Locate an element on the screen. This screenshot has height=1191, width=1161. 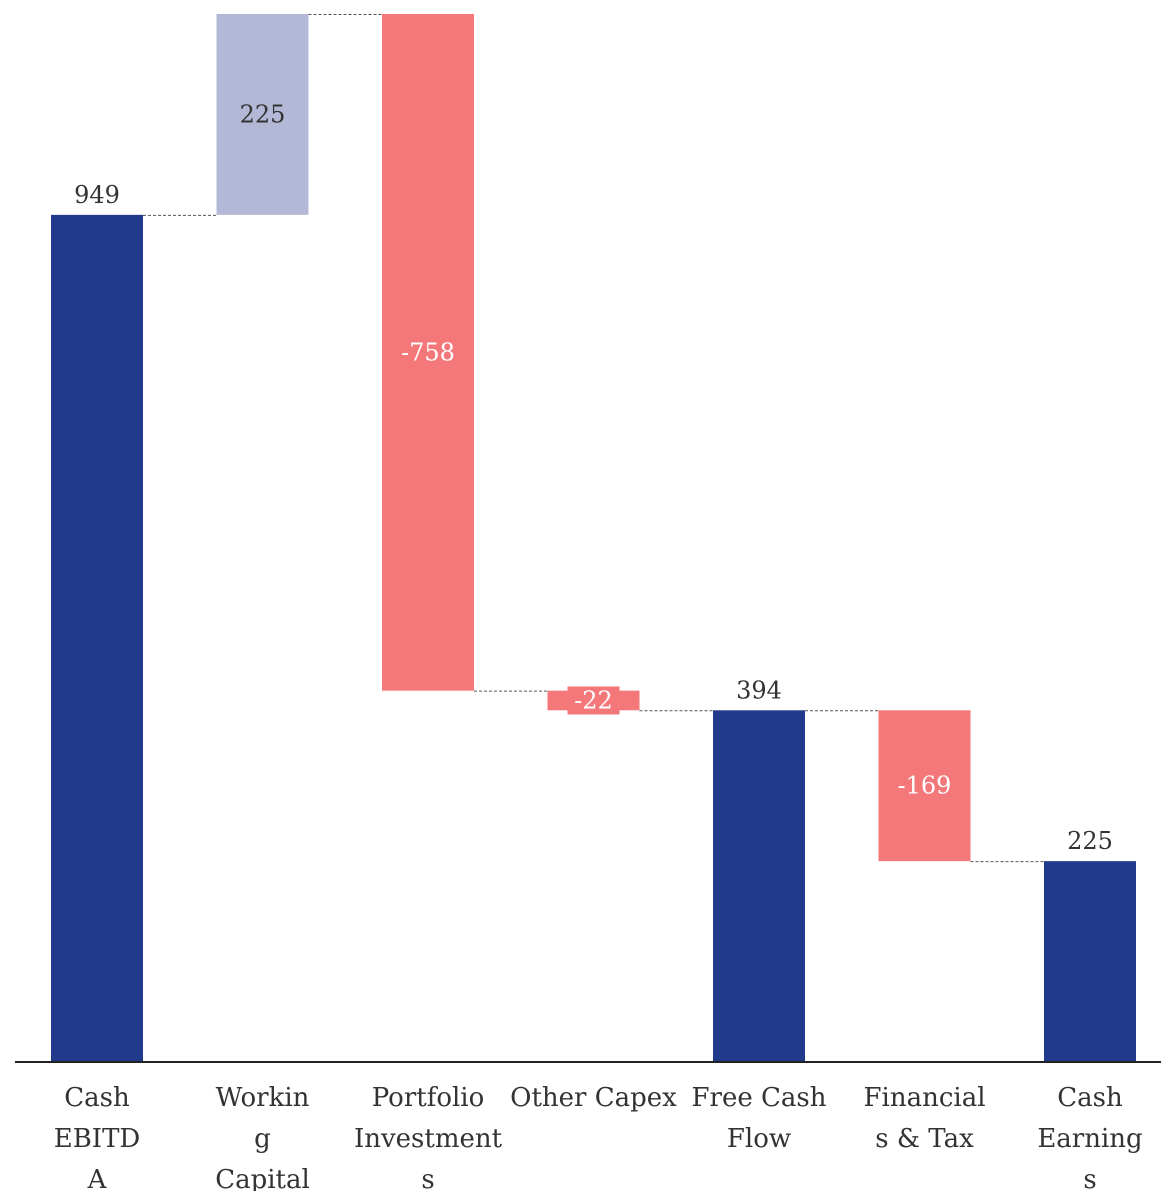
value-label-2: 225 is located at coordinates (263, 114).